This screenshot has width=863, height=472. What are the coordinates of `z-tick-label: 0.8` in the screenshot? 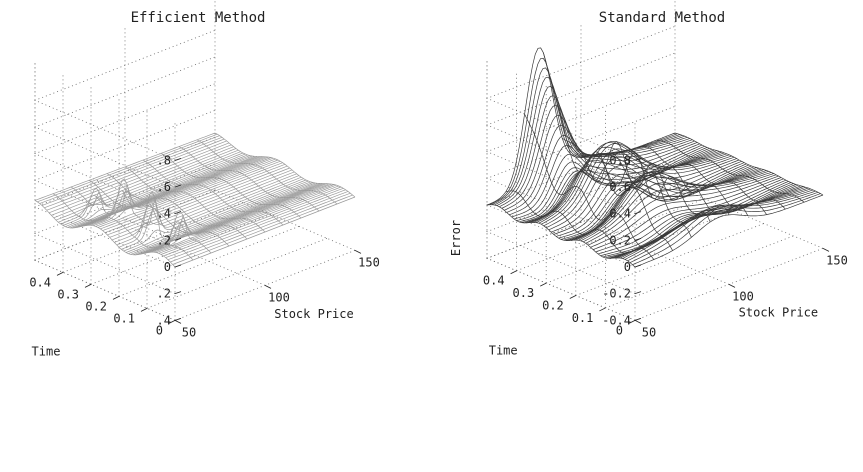 It's located at (620, 160).